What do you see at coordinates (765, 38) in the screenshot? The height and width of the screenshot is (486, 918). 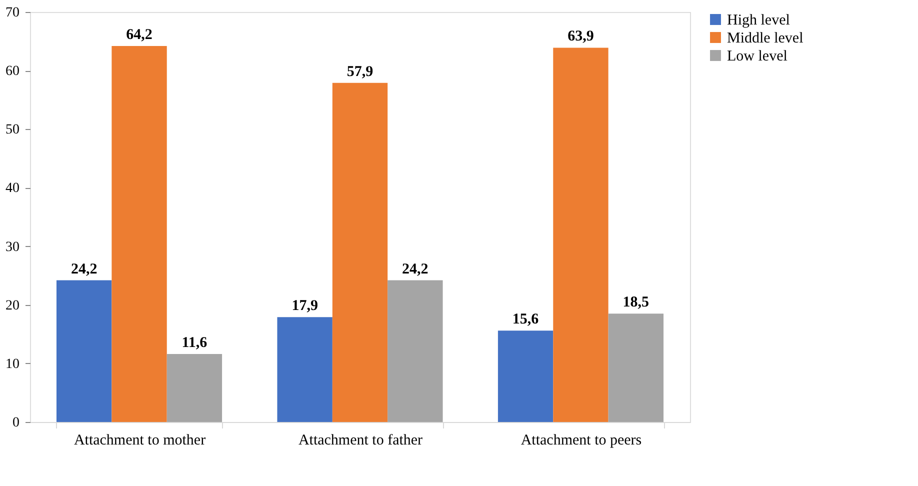 I see `legend-label: Middle level` at bounding box center [765, 38].